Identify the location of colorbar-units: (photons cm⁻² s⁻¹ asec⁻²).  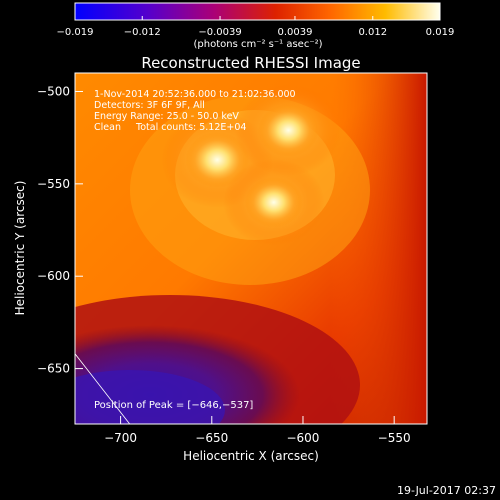
(257, 44).